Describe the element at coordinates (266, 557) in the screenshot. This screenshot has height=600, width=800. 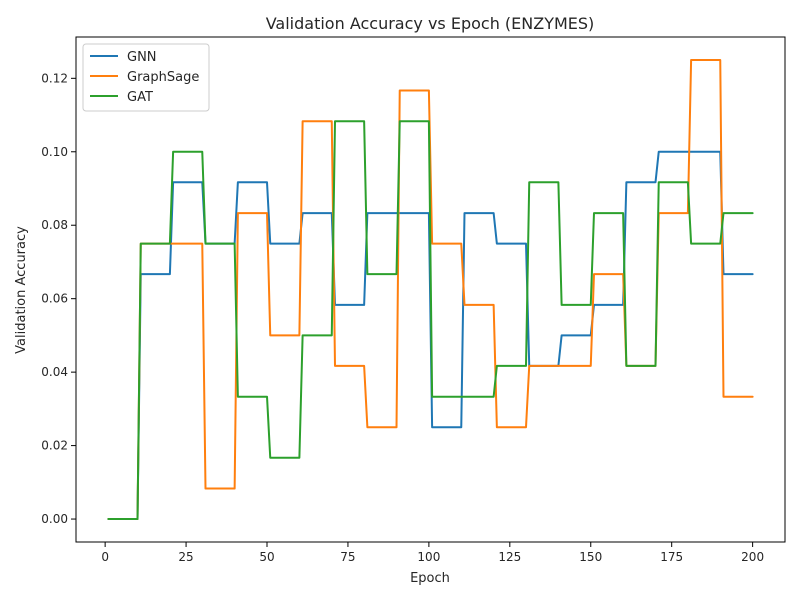
I see `x-tick-label: 50` at that location.